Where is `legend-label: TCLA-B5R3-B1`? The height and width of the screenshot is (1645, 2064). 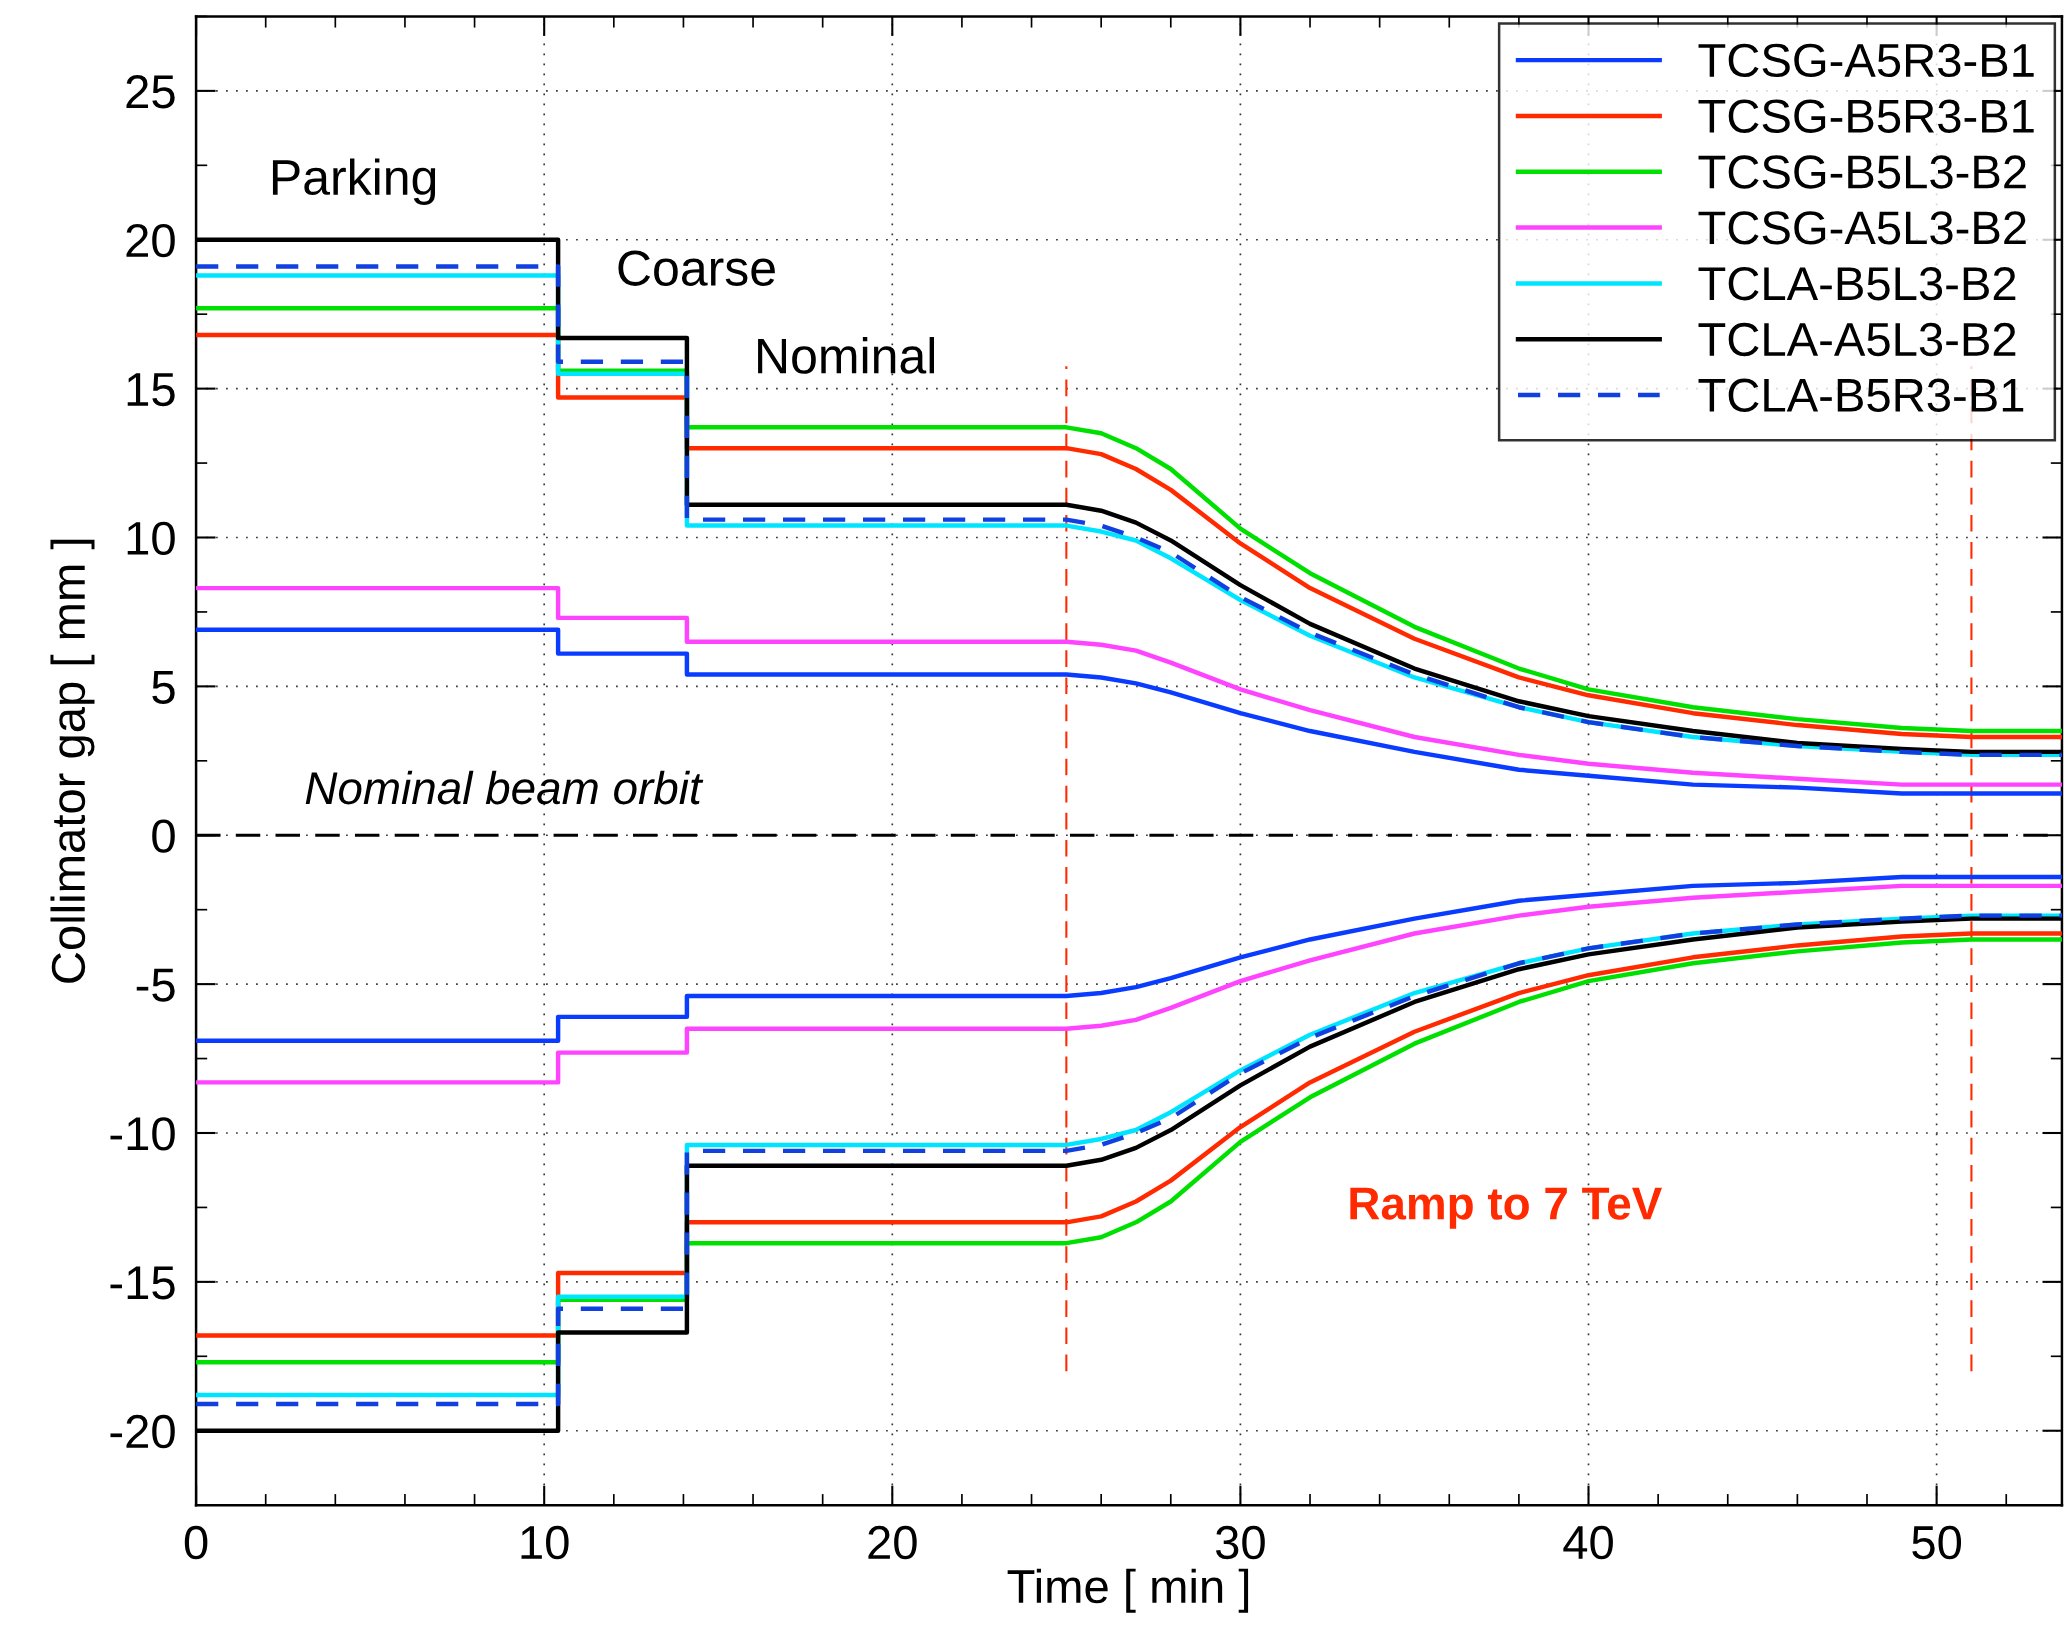
legend-label: TCLA-B5R3-B1 is located at coordinates (1861, 395).